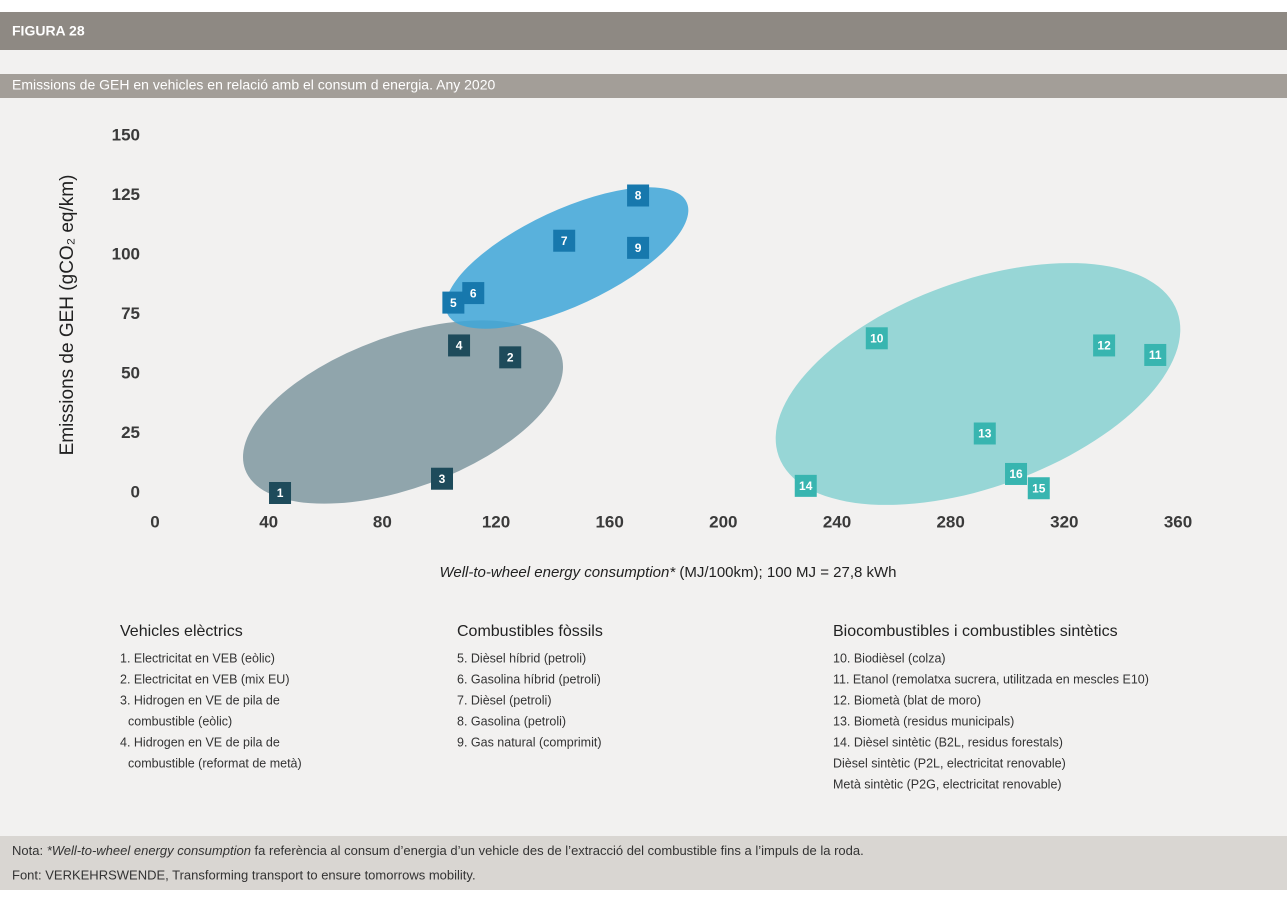 The height and width of the screenshot is (915, 1287). I want to click on point-label: 14, so click(806, 486).